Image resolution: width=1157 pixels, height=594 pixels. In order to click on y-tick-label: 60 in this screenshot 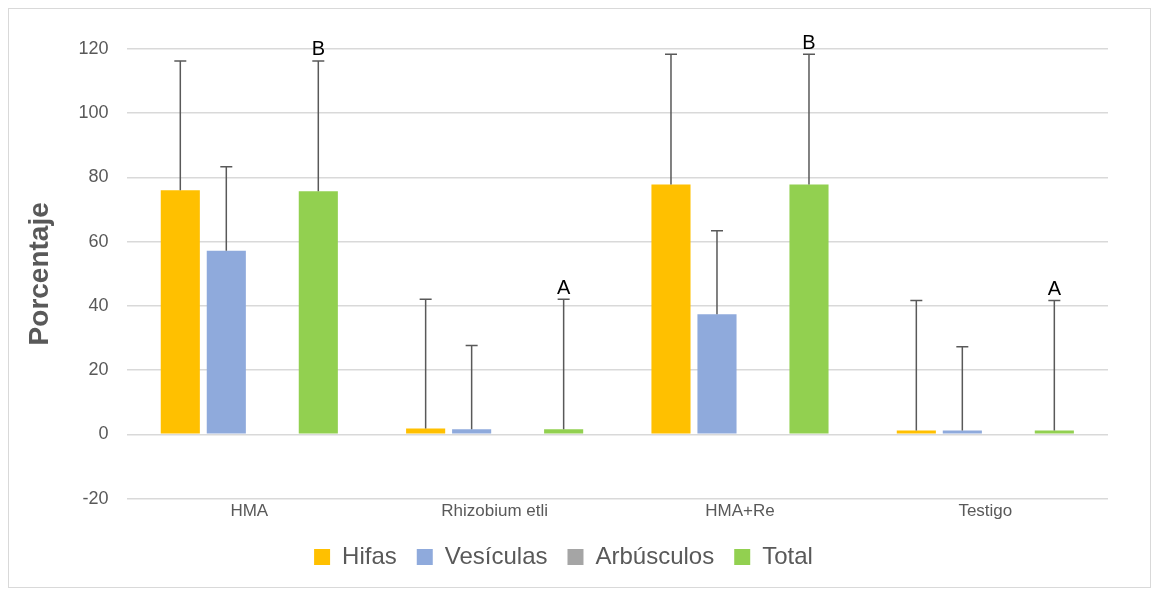, I will do `click(98, 240)`.